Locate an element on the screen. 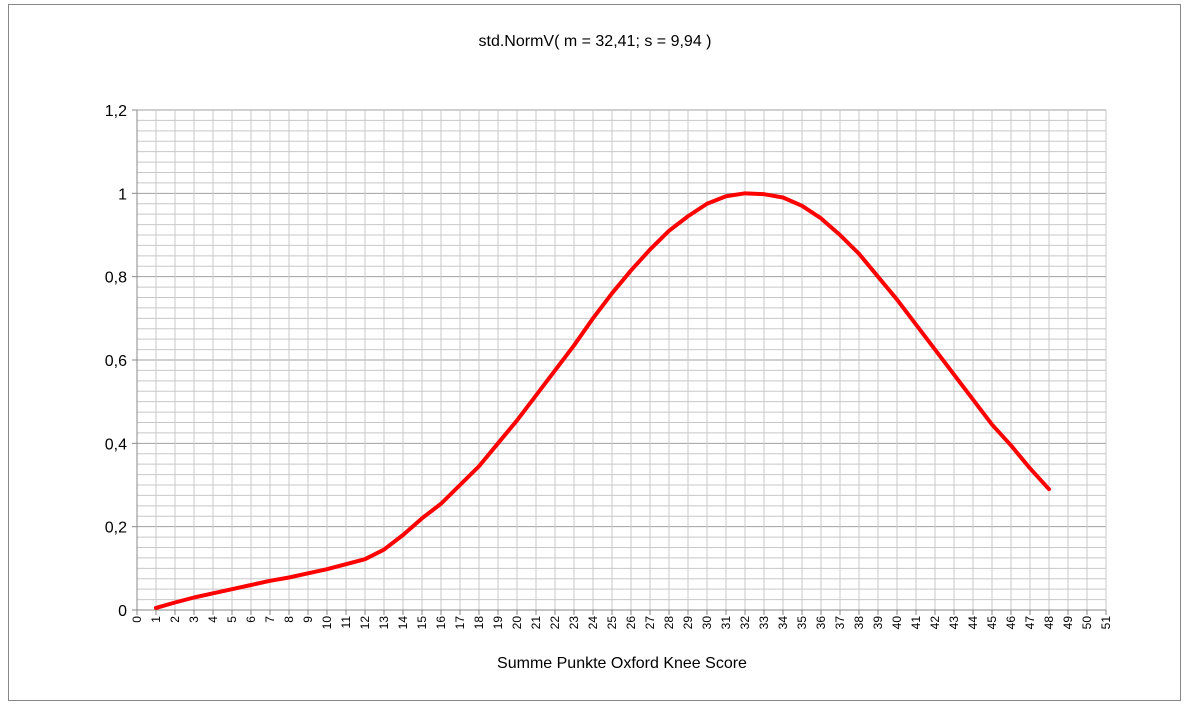 Image resolution: width=1190 pixels, height=706 pixels. x-tick-label: 44 is located at coordinates (973, 623).